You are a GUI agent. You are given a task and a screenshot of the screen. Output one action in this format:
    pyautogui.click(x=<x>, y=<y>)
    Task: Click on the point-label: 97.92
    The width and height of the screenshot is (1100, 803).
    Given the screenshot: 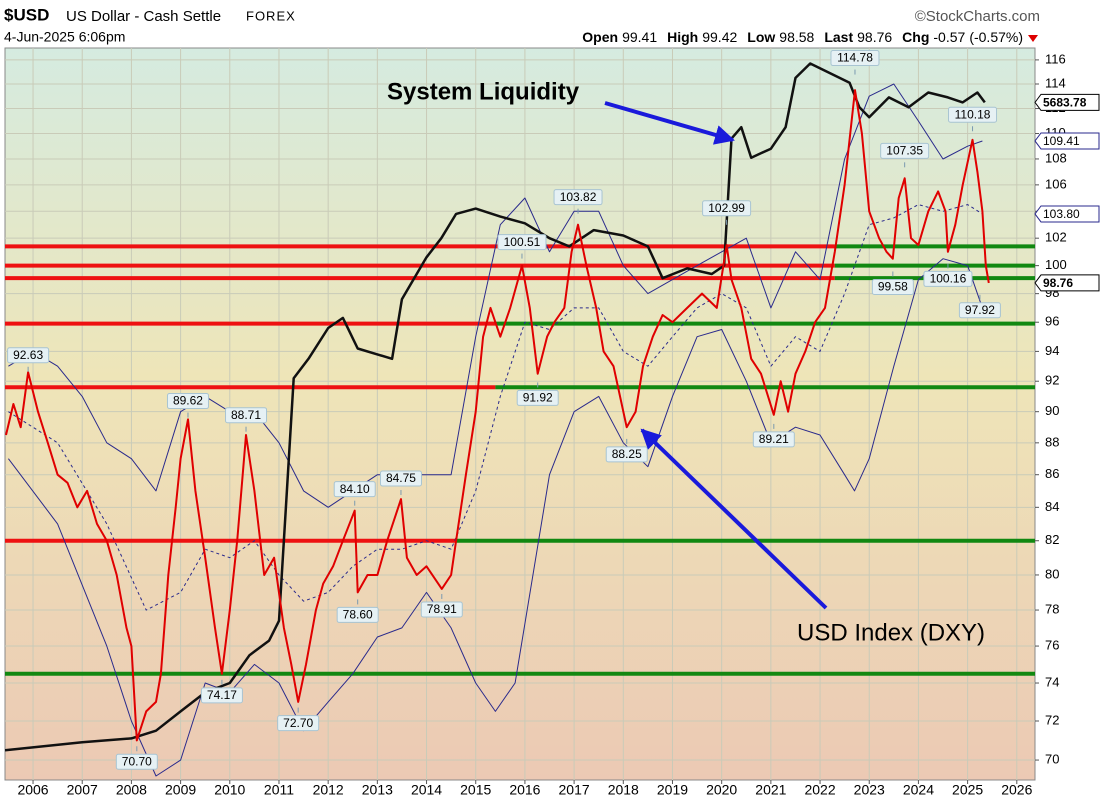 What is the action you would take?
    pyautogui.click(x=980, y=310)
    